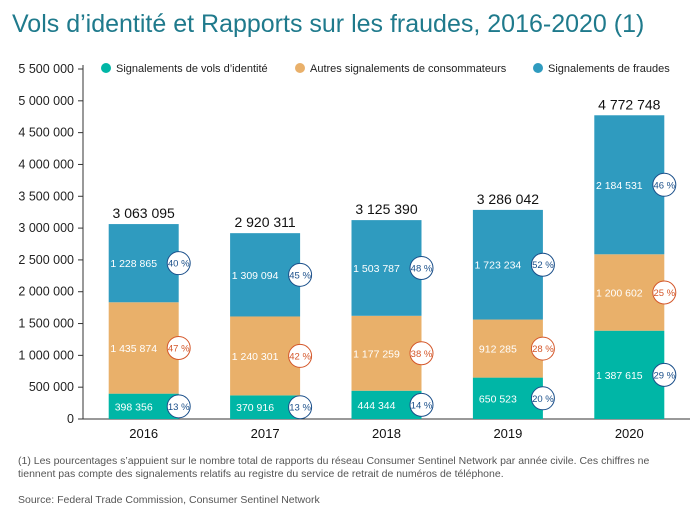 This screenshot has width=700, height=525. I want to click on bar-value-label: 1 240 301, so click(255, 357).